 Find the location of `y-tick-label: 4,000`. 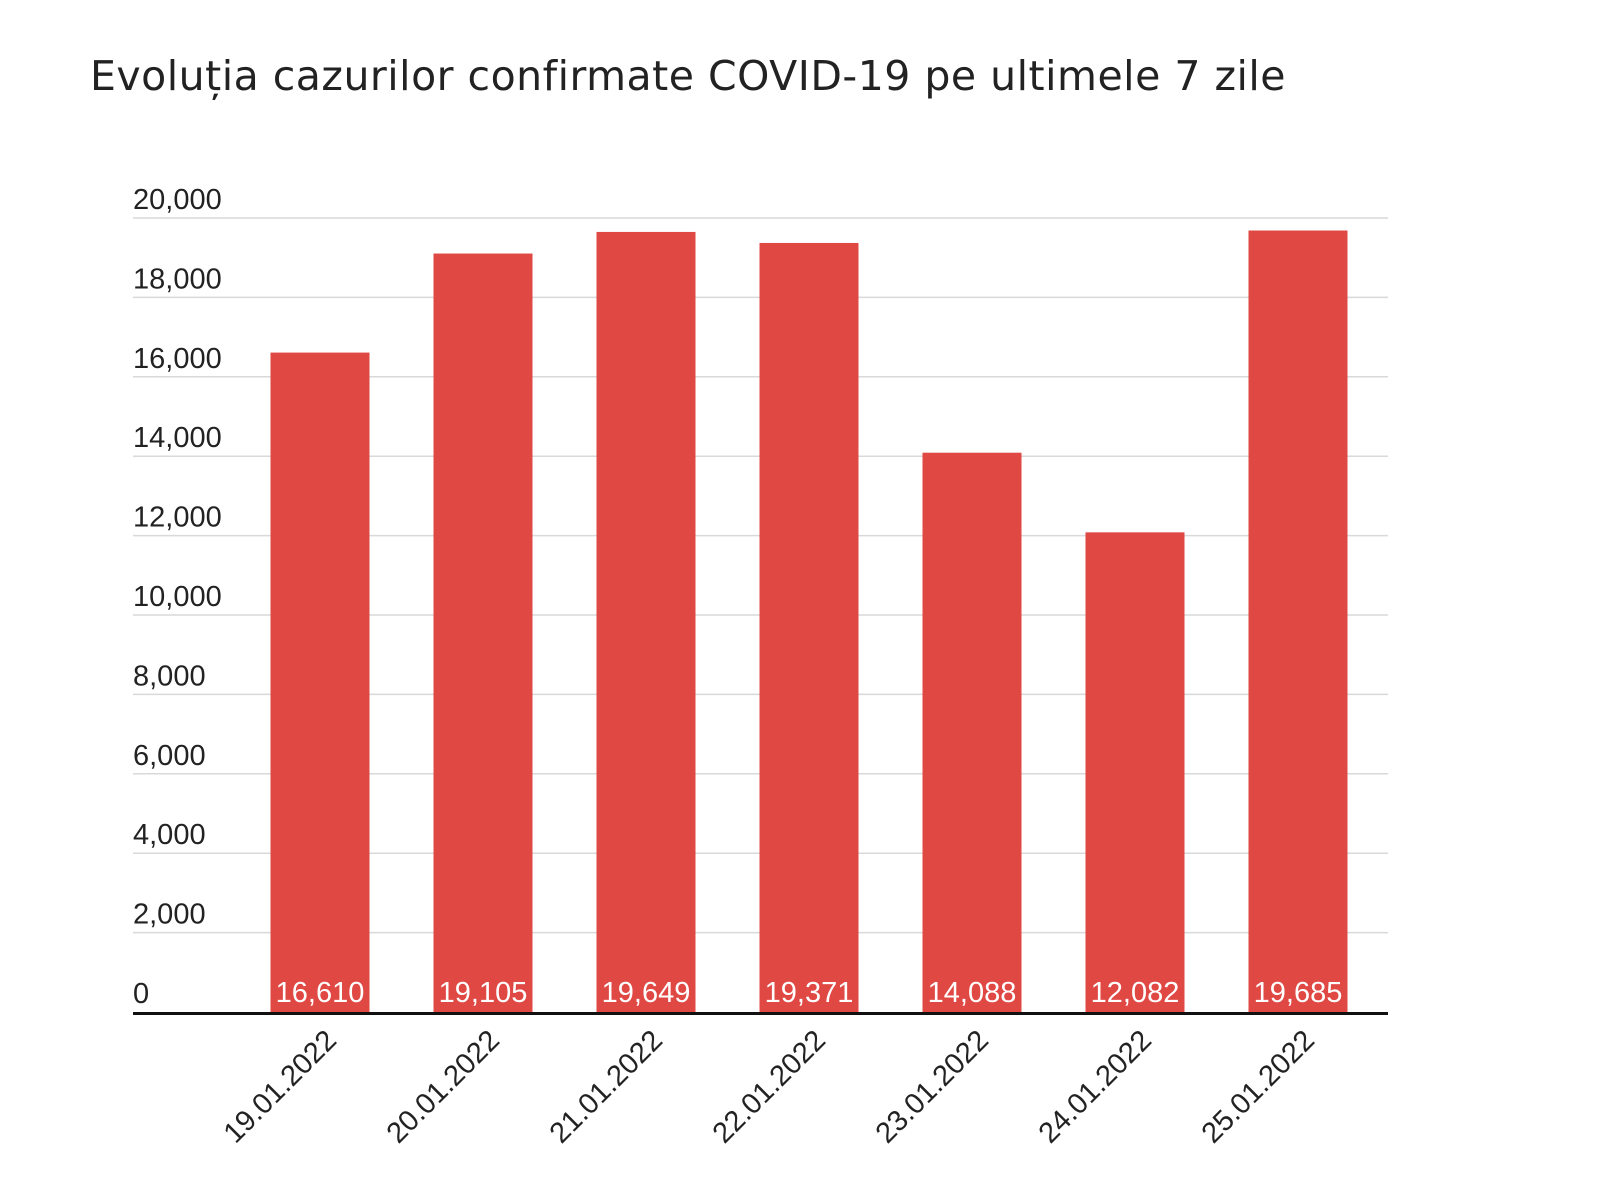

y-tick-label: 4,000 is located at coordinates (169, 835).